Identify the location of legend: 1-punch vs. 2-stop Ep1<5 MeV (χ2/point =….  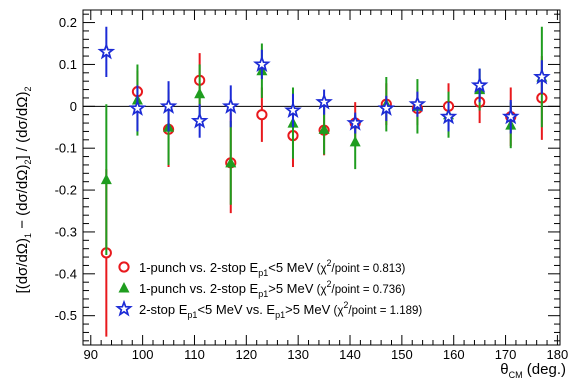
(268, 289).